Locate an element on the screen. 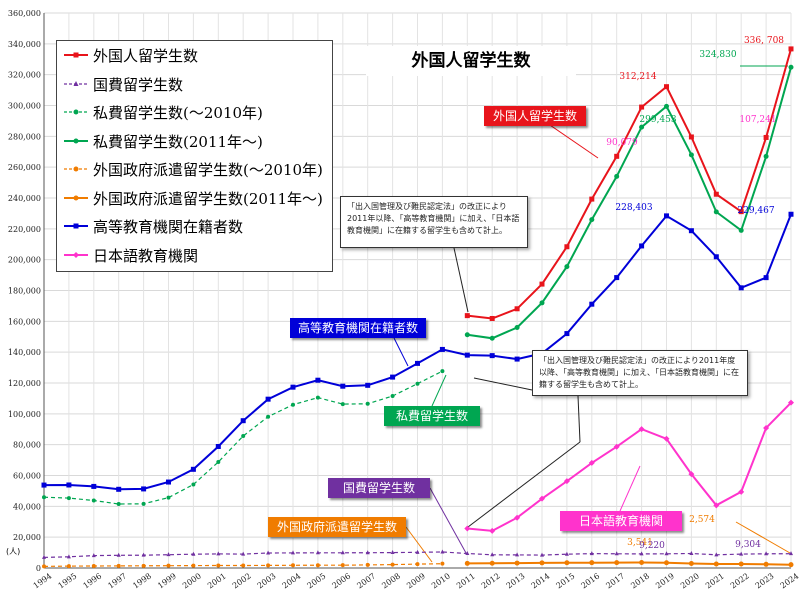  legend-label: 外国政府派遣留学生数(～2010年) is located at coordinates (208, 170).